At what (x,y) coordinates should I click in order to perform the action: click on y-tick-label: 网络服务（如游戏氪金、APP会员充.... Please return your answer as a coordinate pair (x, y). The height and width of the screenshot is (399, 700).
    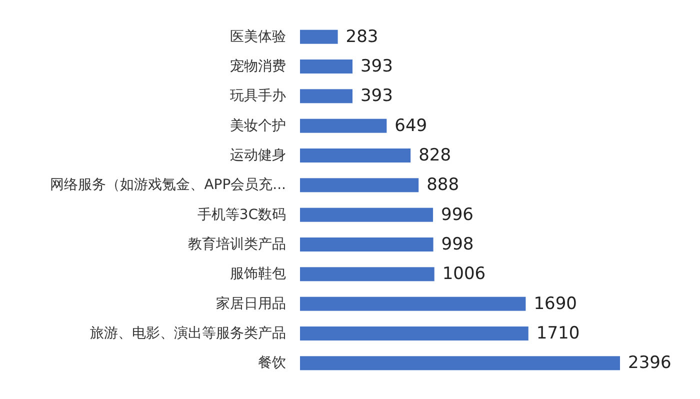
    Looking at the image, I should click on (168, 185).